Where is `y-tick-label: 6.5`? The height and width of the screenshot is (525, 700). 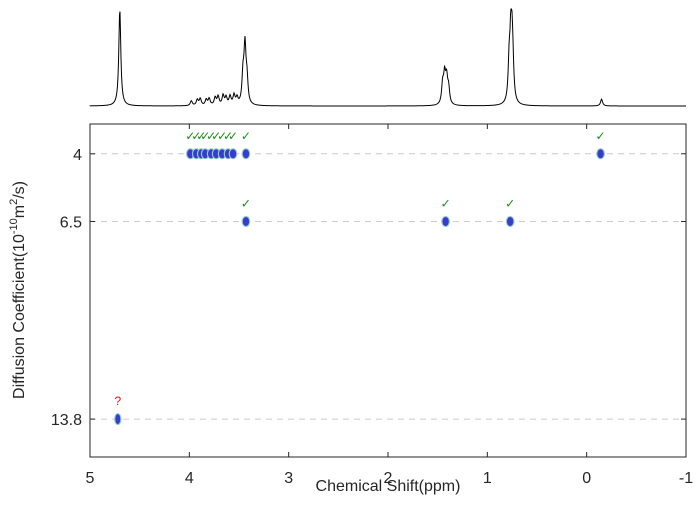 y-tick-label: 6.5 is located at coordinates (71, 222).